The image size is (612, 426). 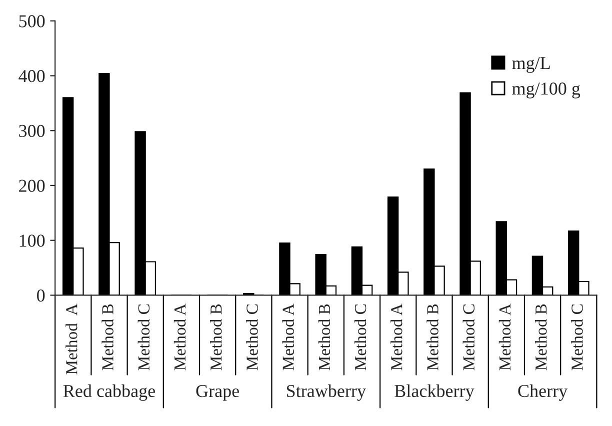 I want to click on legend-label: mg/L, so click(x=531, y=65).